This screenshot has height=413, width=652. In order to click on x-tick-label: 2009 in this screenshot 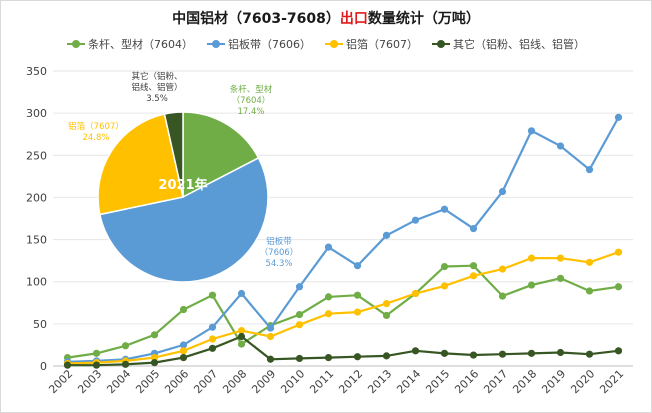, I will do `click(263, 381)`.